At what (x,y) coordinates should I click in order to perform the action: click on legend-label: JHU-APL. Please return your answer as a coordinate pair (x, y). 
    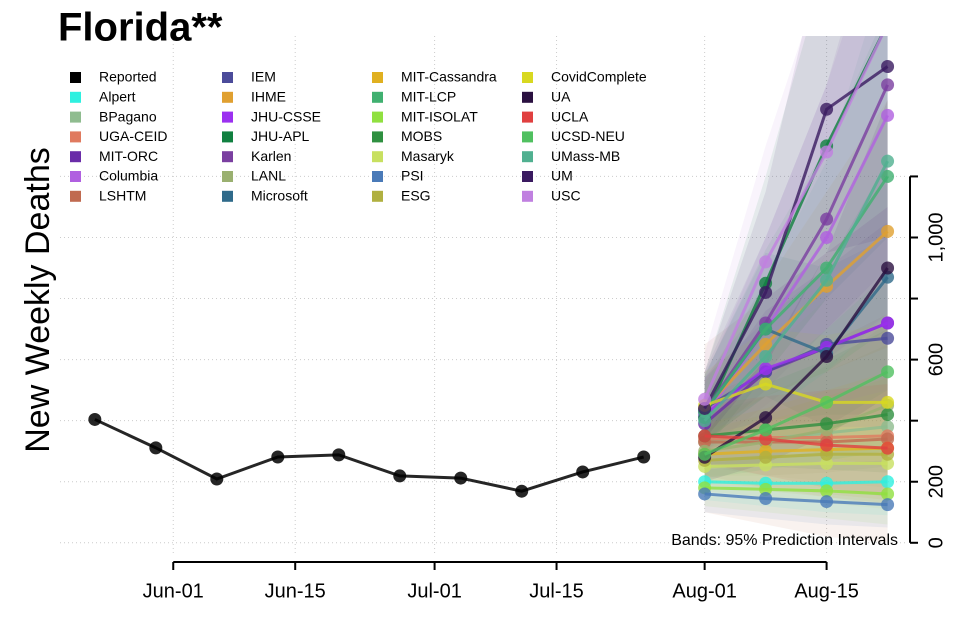
    Looking at the image, I should click on (280, 136).